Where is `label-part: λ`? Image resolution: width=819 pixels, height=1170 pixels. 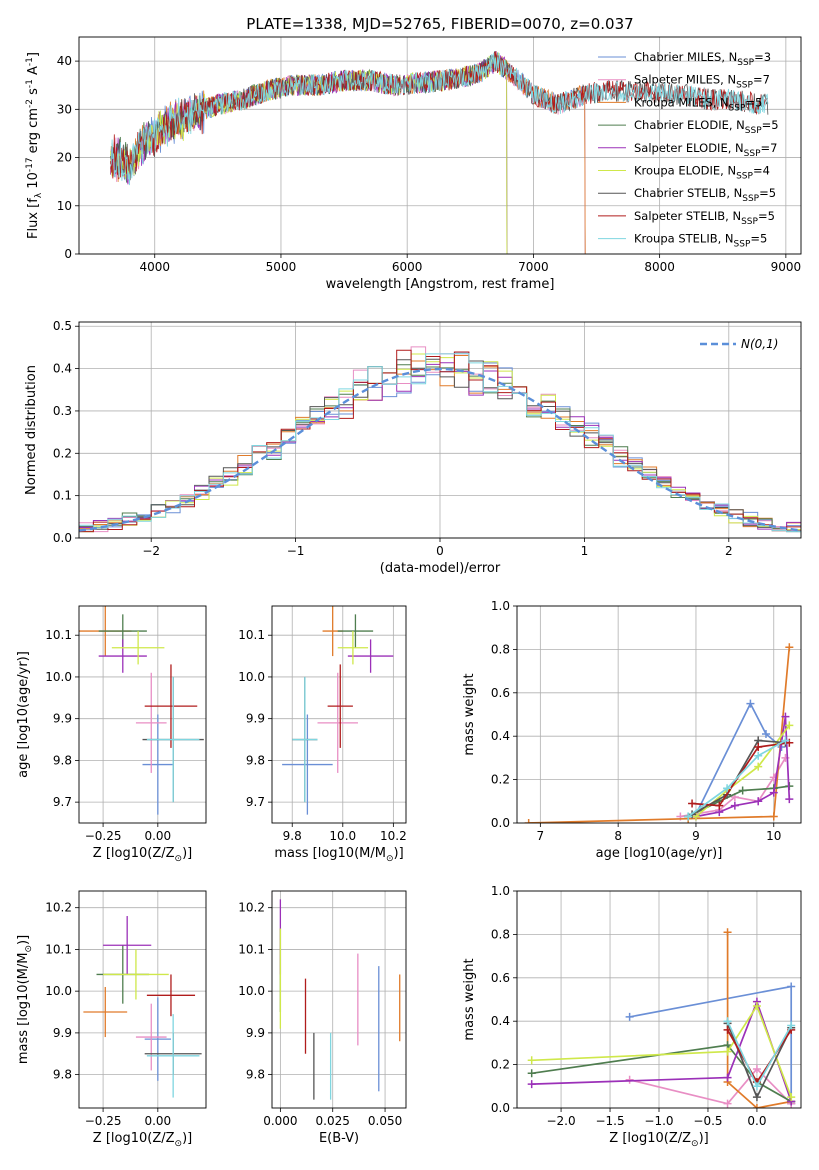 label-part: λ is located at coordinates (39, 195).